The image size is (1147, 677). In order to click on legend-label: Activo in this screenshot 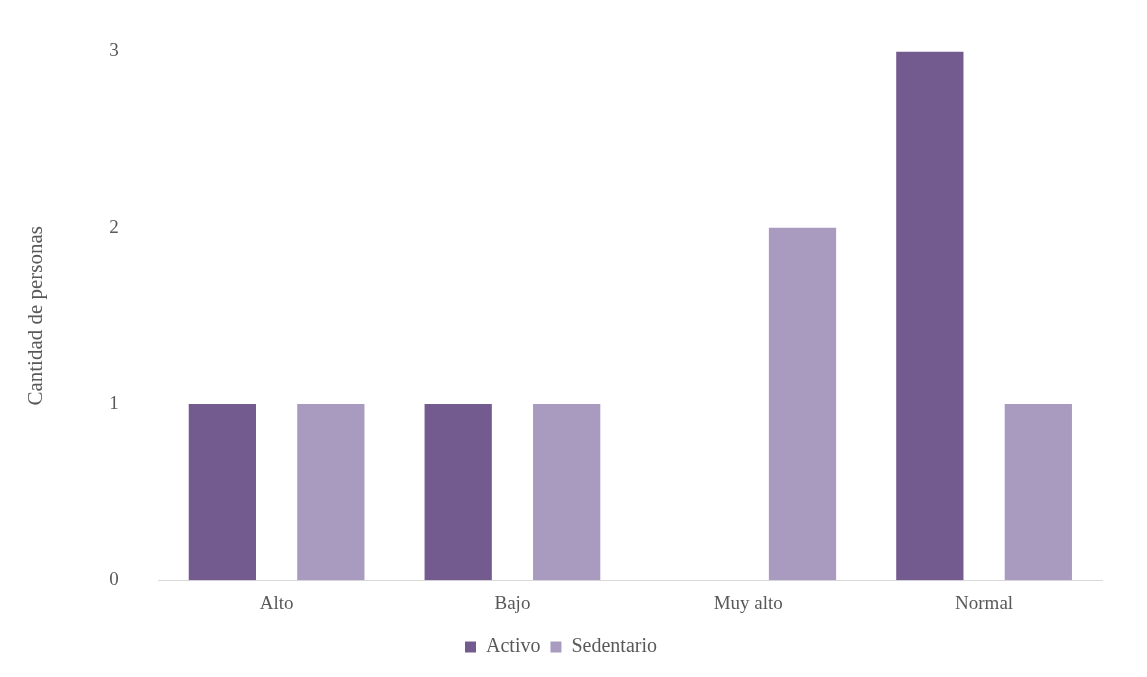, I will do `click(513, 645)`.